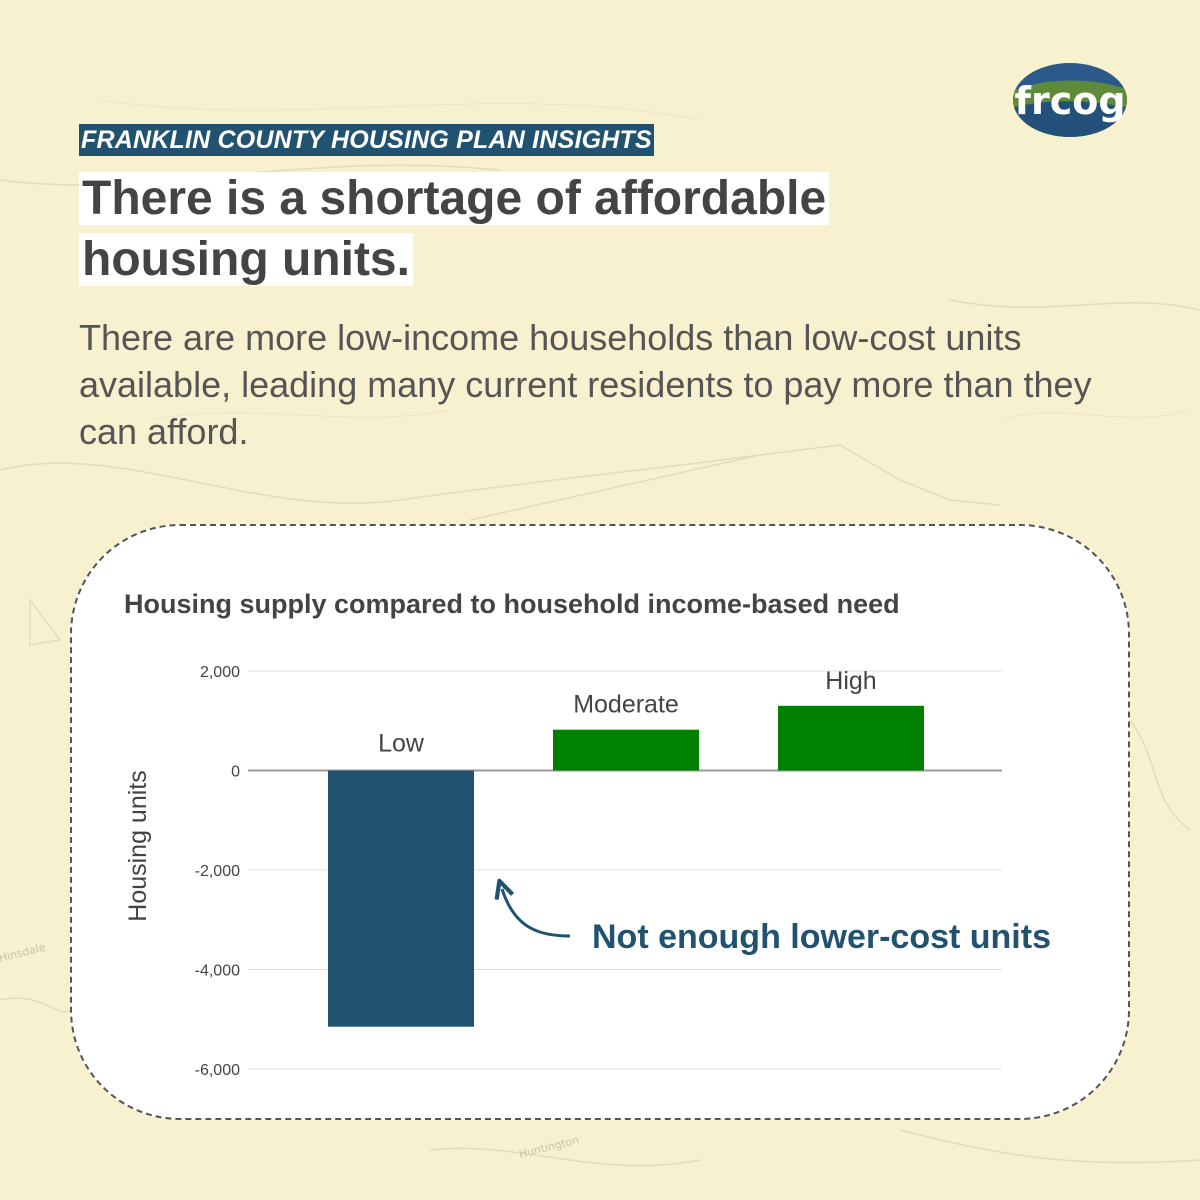 The width and height of the screenshot is (1200, 1200). What do you see at coordinates (366, 140) in the screenshot?
I see `kicker-label: FRANKLIN COUNTY HOUSING PLAN INSIGHTS` at bounding box center [366, 140].